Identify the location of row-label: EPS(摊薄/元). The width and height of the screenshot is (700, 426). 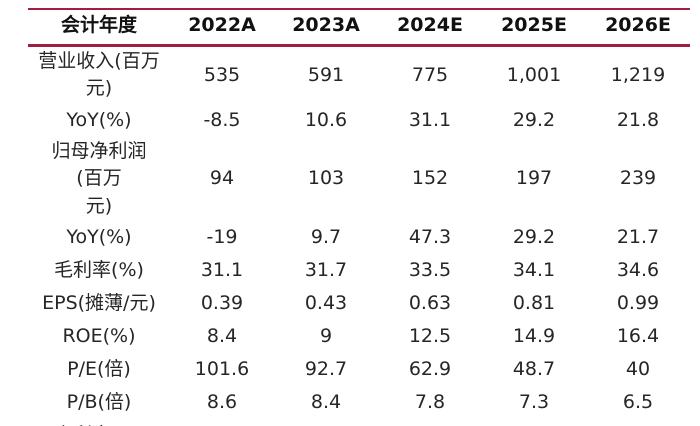
(99, 303).